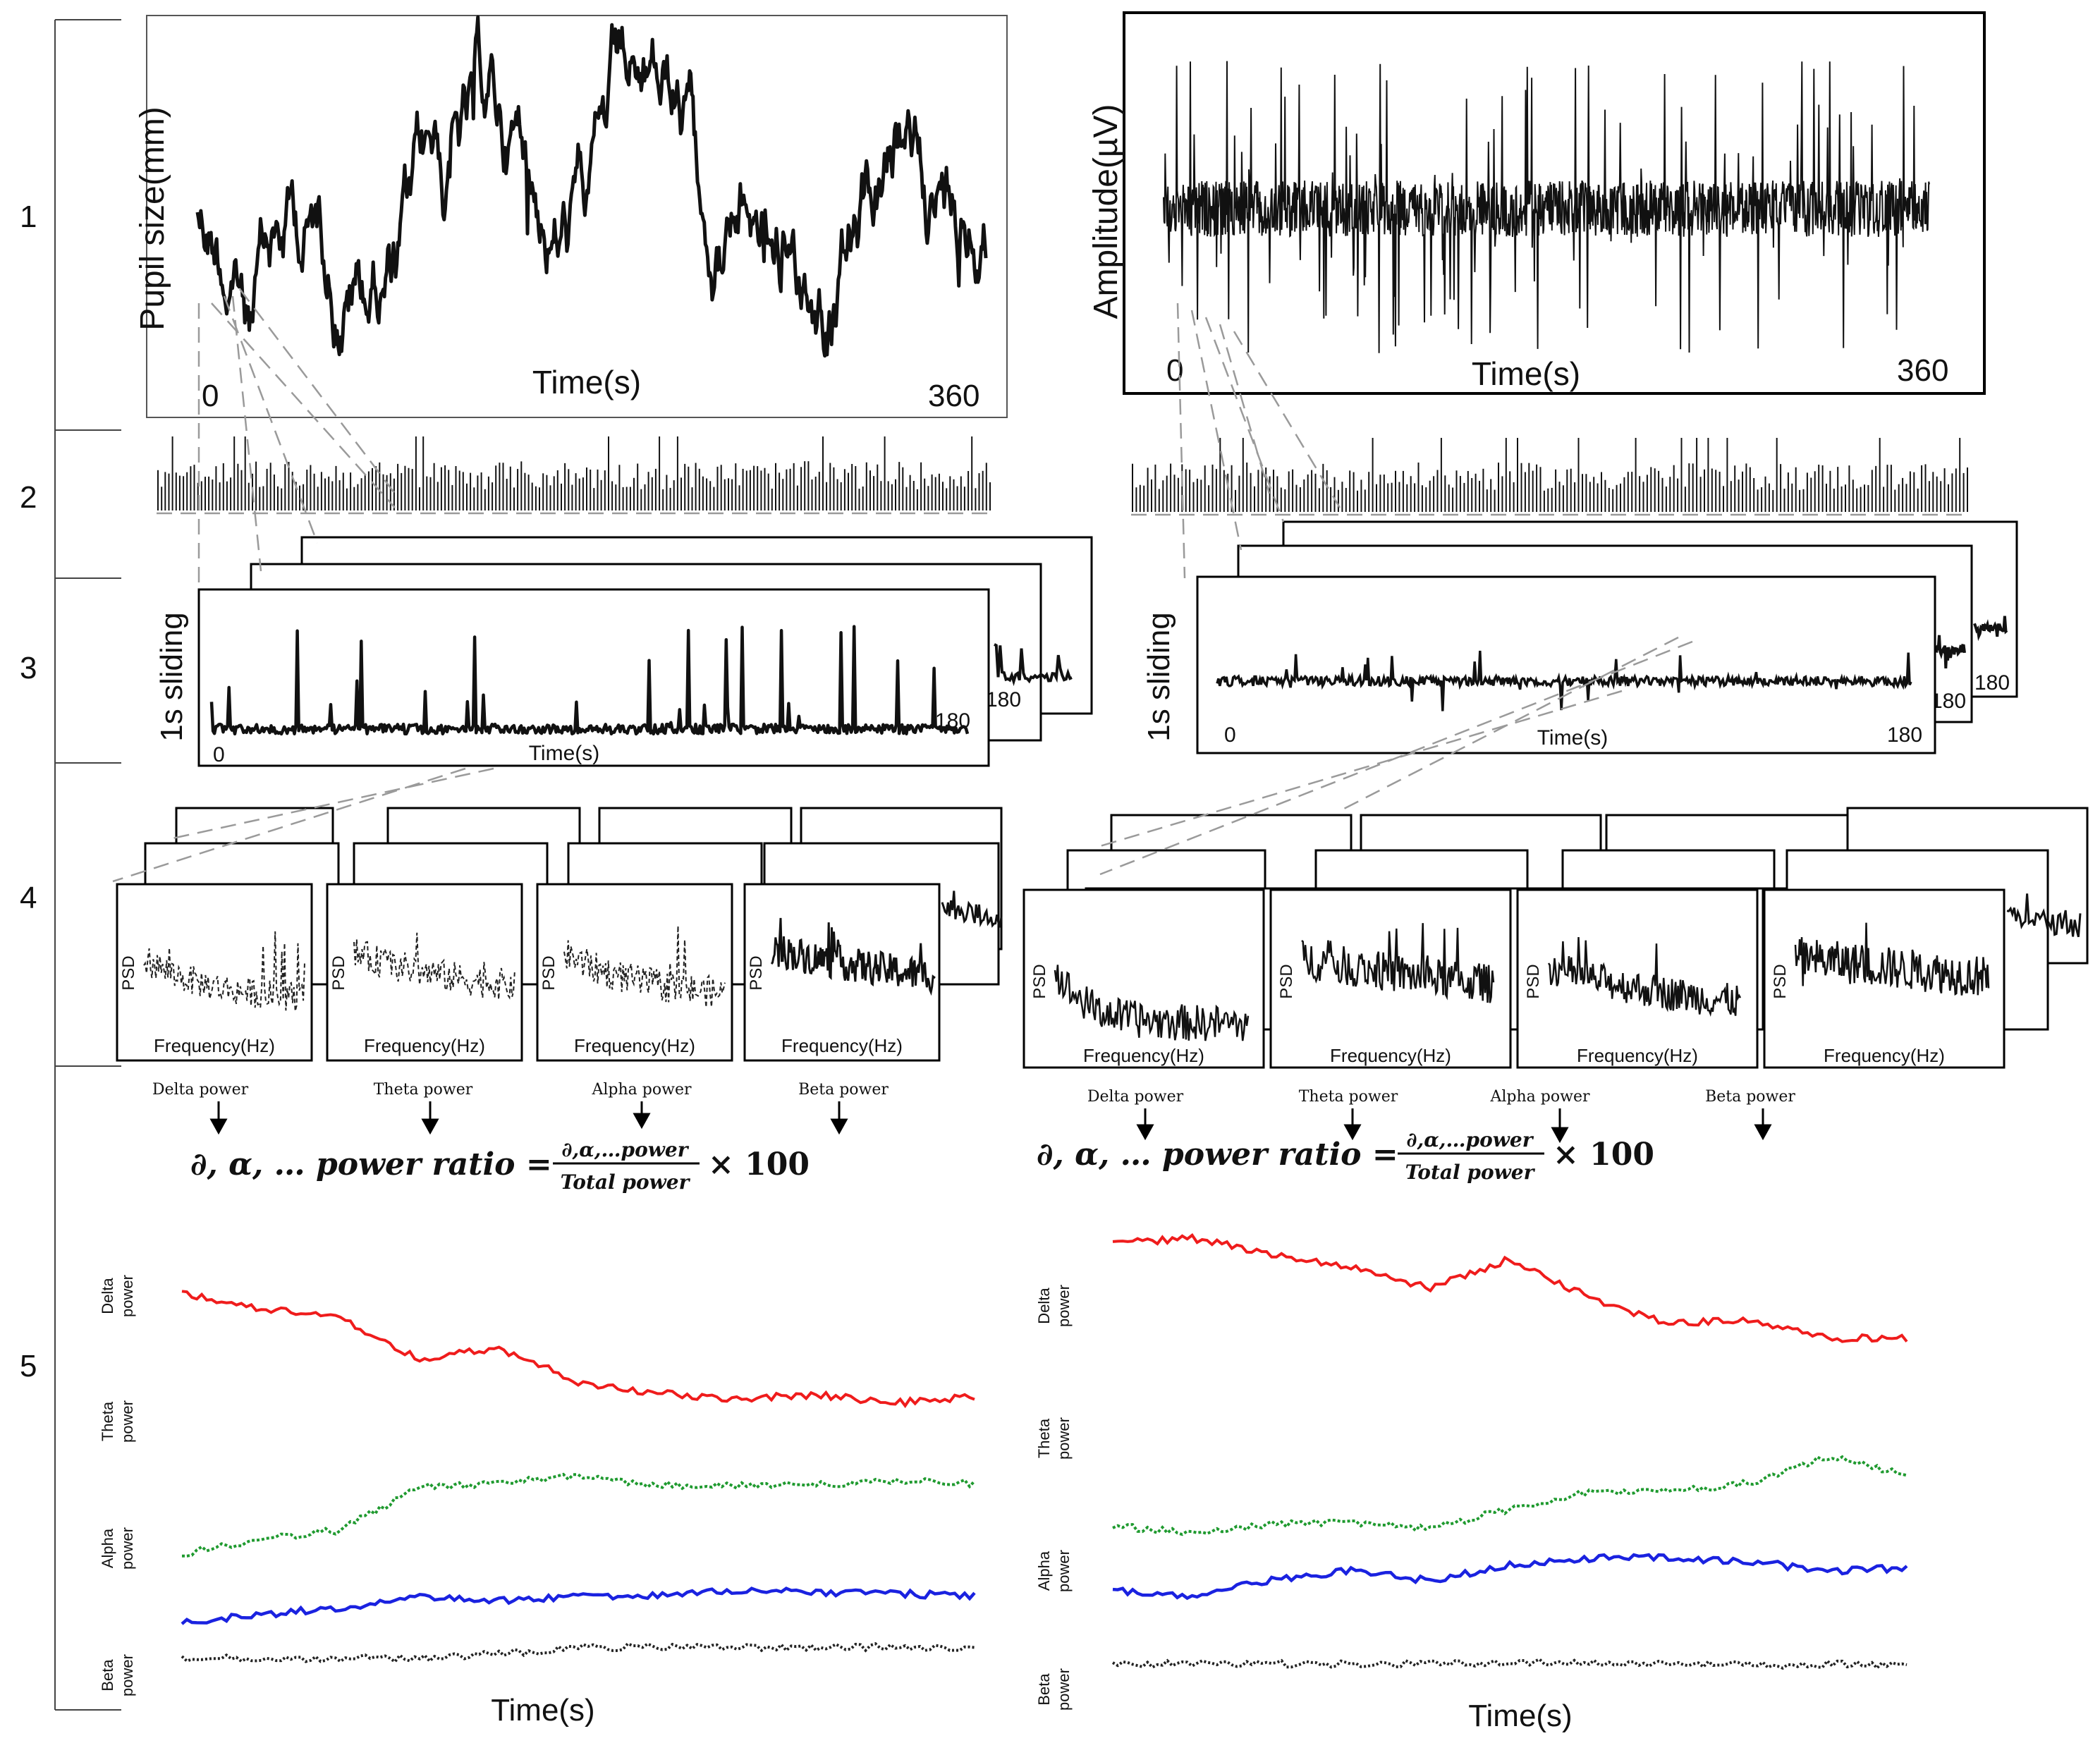  I want to click on pupil-window-back-signal, so click(1033, 665).